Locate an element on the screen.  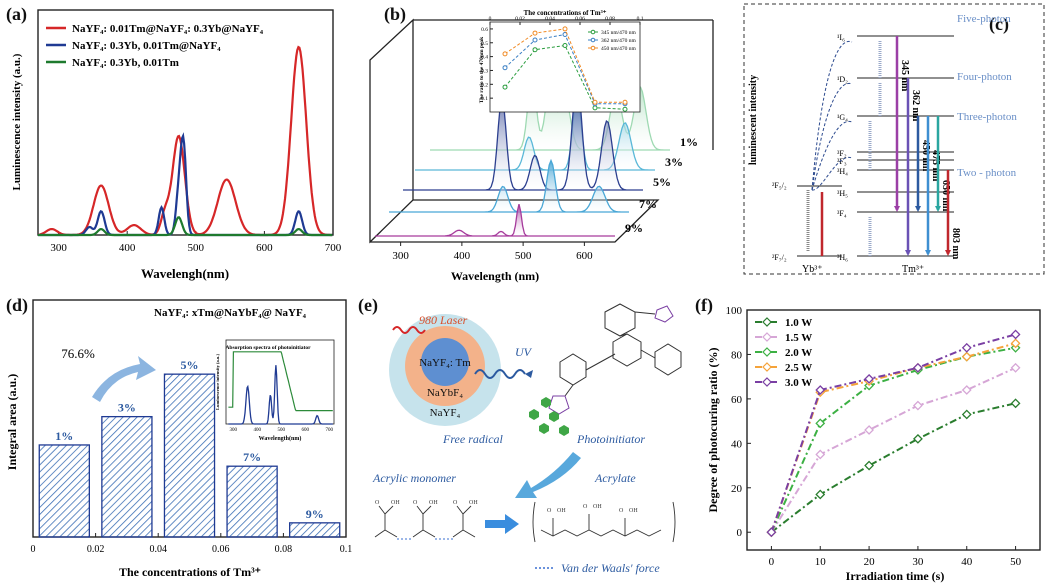
inset-xtick-label-d: 400 is located at coordinates (257, 430).